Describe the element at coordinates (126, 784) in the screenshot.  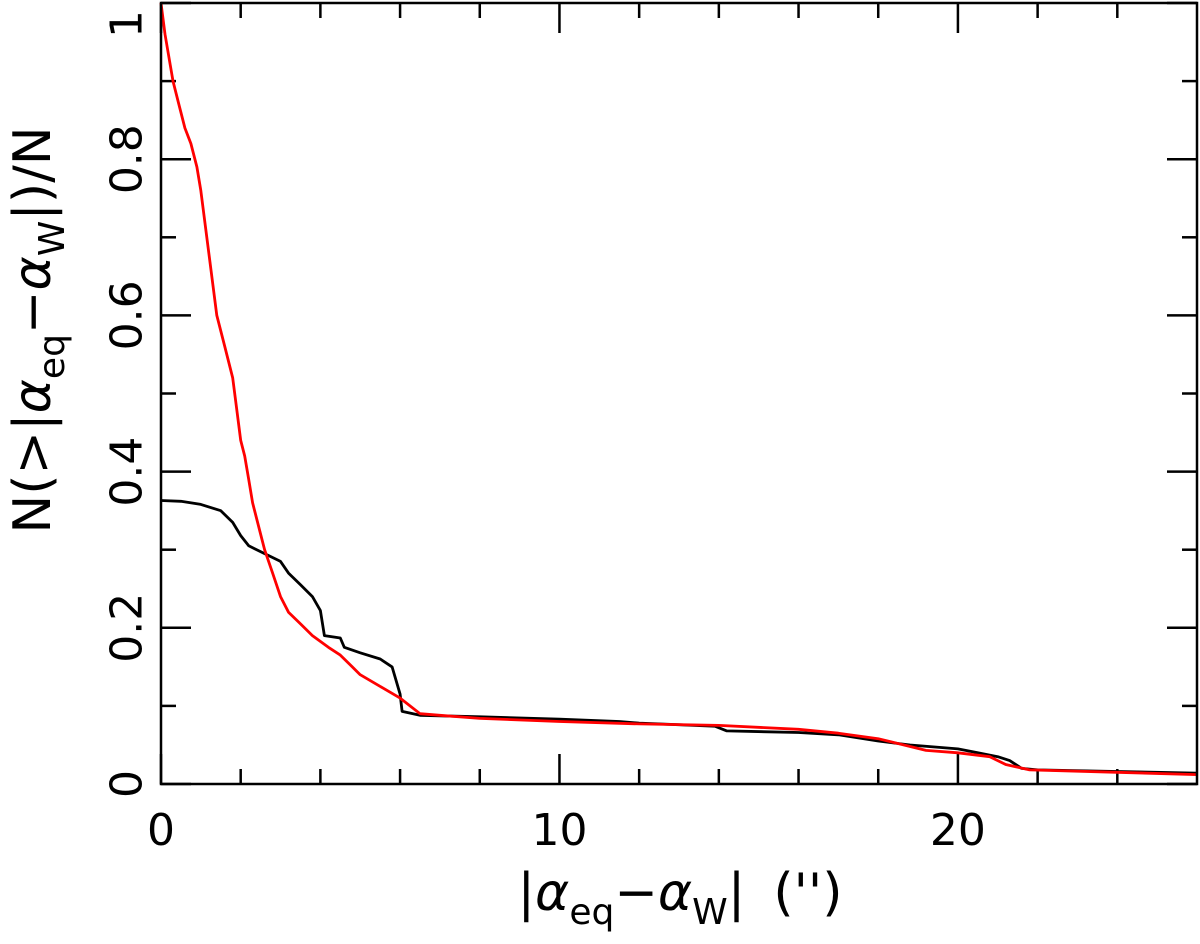
I see `y-tick-label: 0` at that location.